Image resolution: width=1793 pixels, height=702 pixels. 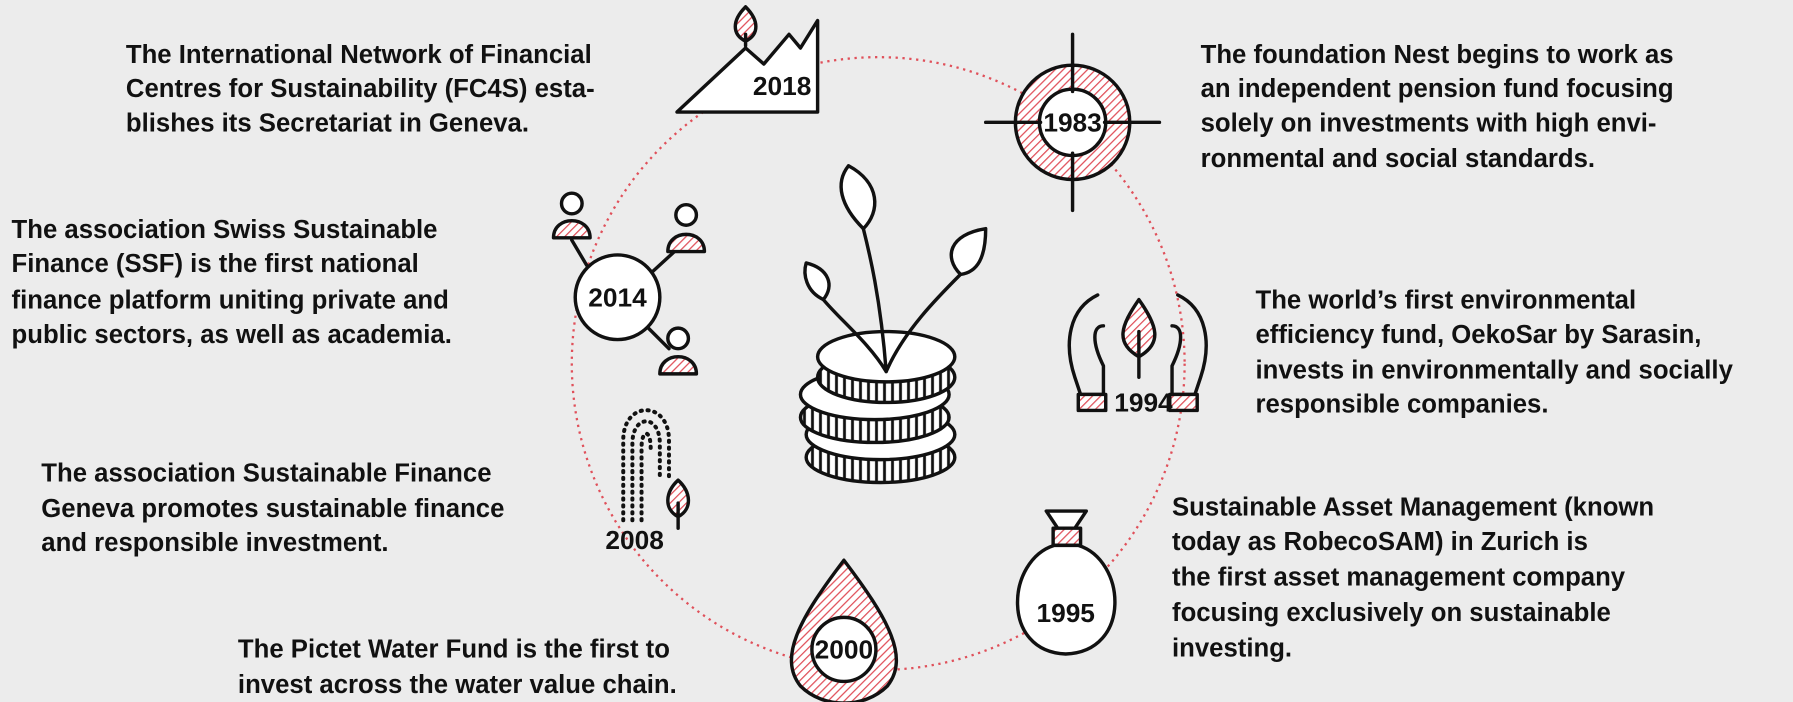 I want to click on network-icon, so click(x=629, y=283).